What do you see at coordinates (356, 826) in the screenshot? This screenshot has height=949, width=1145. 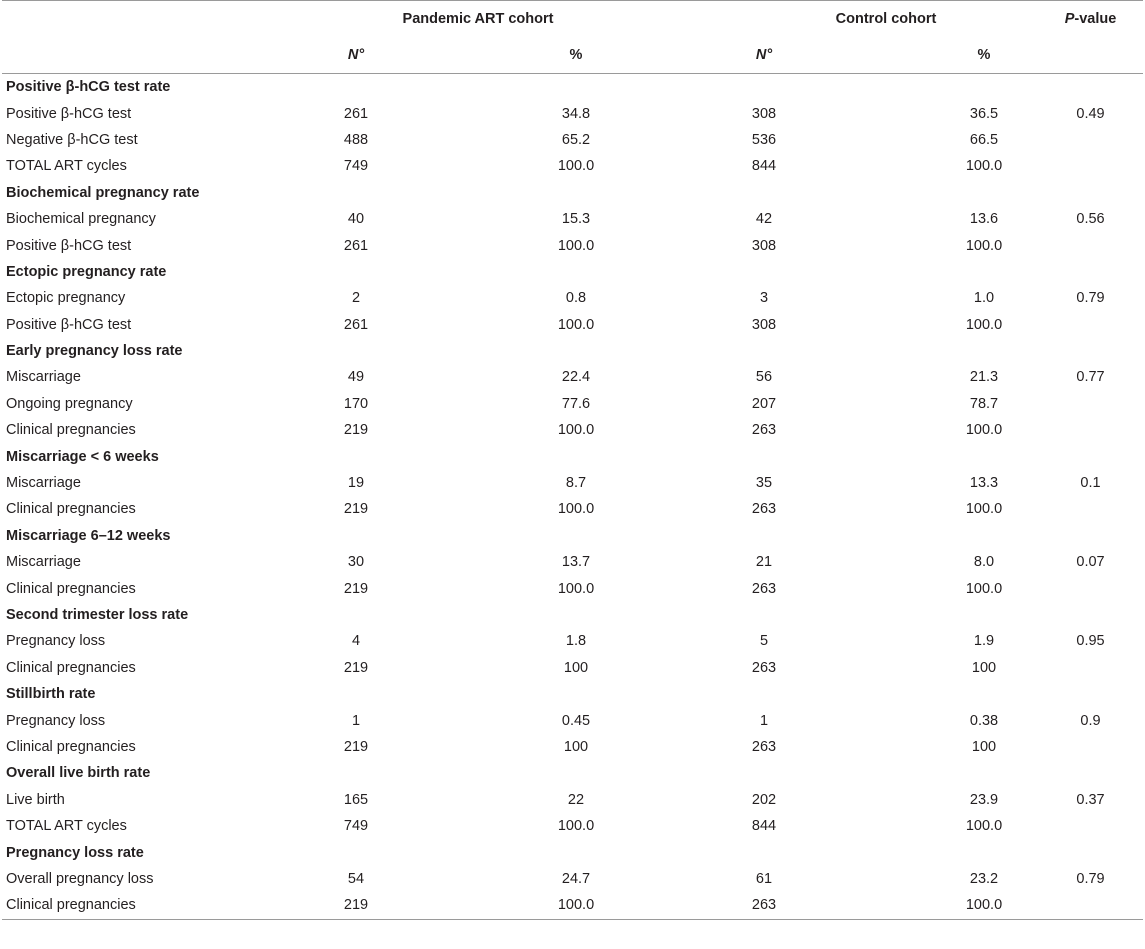 I see `pandemic-n-cell: 749` at bounding box center [356, 826].